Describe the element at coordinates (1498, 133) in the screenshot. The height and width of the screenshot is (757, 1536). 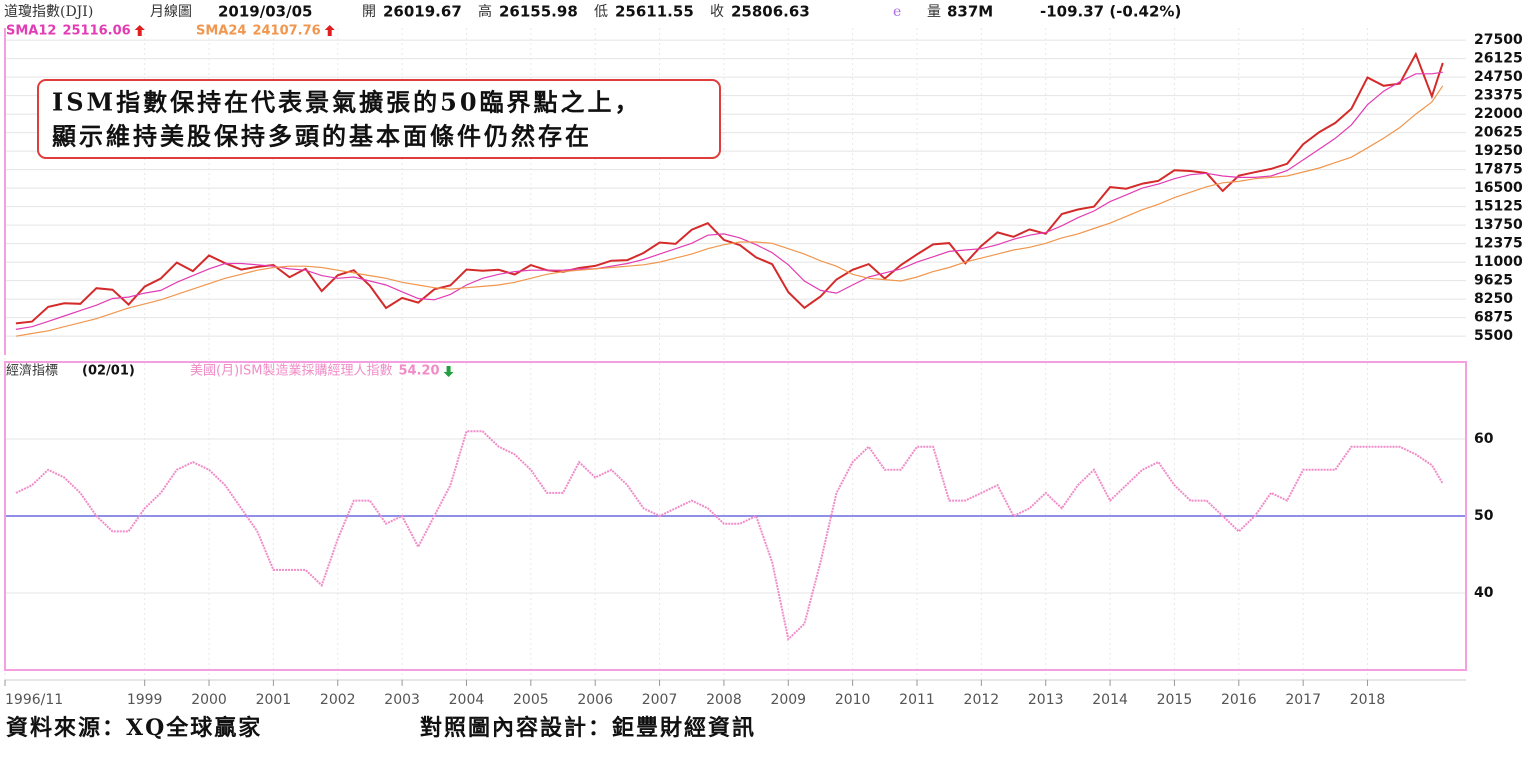
I see `y-tick-label: 20625` at that location.